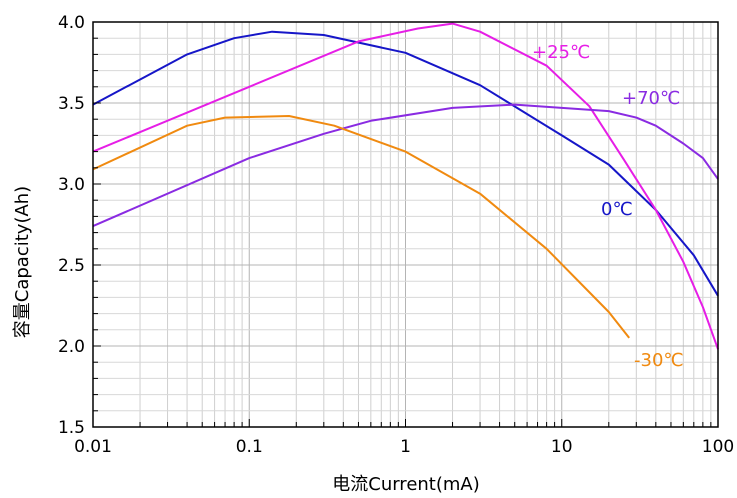 This screenshot has height=498, width=737. What do you see at coordinates (71, 266) in the screenshot?
I see `y-tick-label: 2.5` at bounding box center [71, 266].